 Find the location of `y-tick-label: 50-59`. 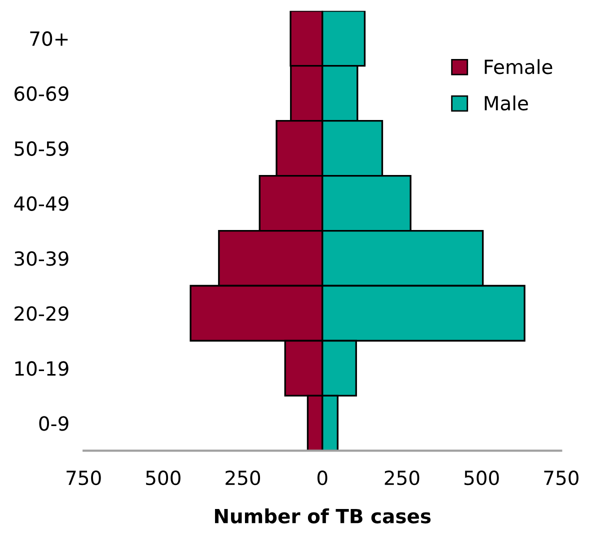

y-tick-label: 50-59 is located at coordinates (41, 148).